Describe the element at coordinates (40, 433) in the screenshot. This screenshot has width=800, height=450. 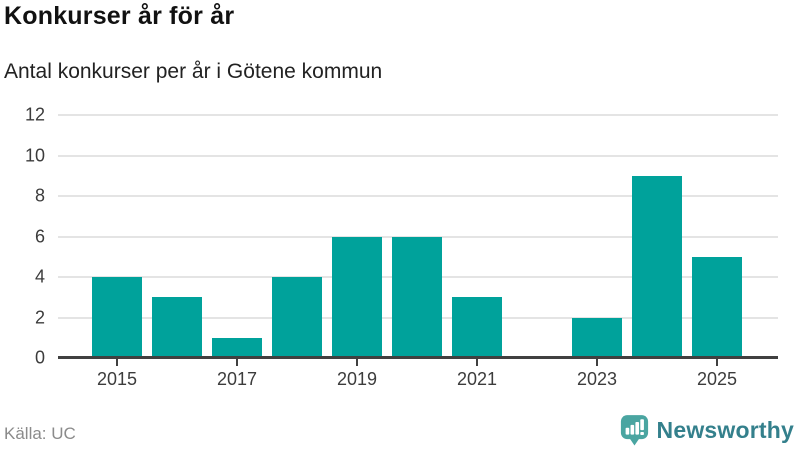
I see `source-label: Källa: UC` at that location.